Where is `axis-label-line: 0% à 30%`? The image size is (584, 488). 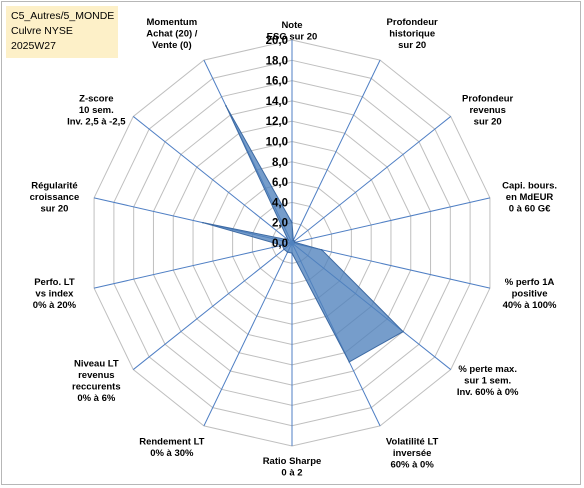 axis-label-line: 0% à 30% is located at coordinates (172, 453).